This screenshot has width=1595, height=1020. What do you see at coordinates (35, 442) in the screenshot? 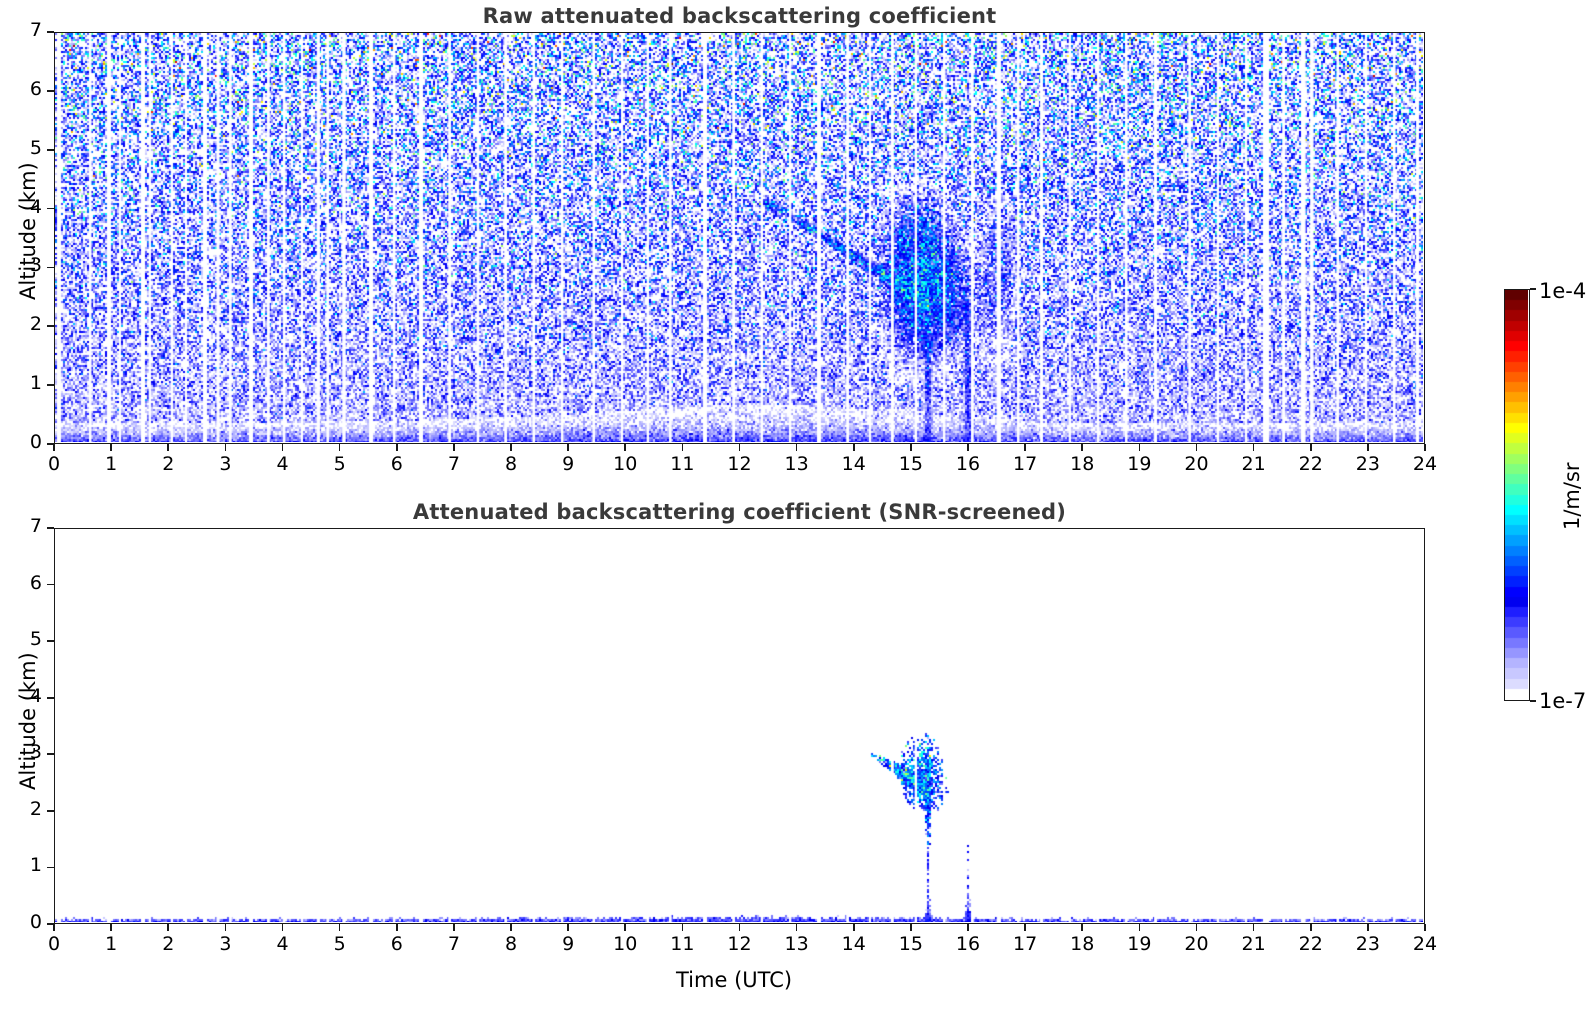
I see `raw-y-tick-label: 0` at bounding box center [35, 442].